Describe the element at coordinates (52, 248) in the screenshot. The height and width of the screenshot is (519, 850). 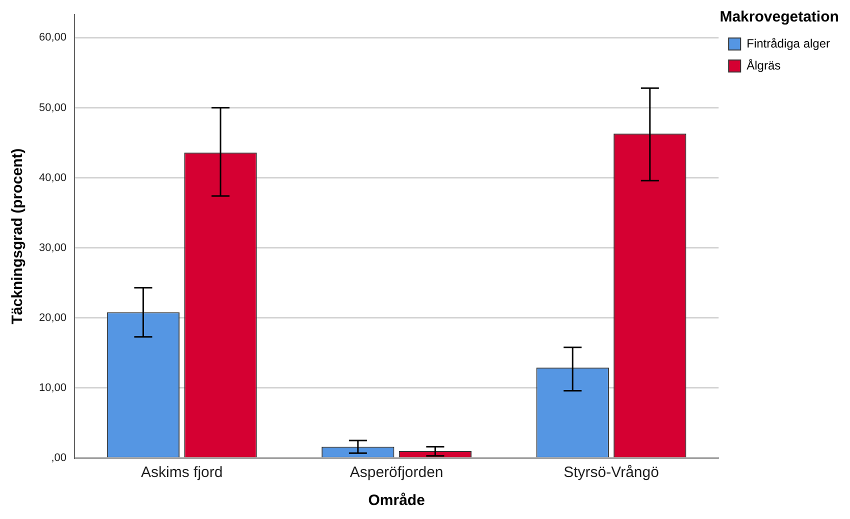
I see `y-tick-label: 30,00` at that location.